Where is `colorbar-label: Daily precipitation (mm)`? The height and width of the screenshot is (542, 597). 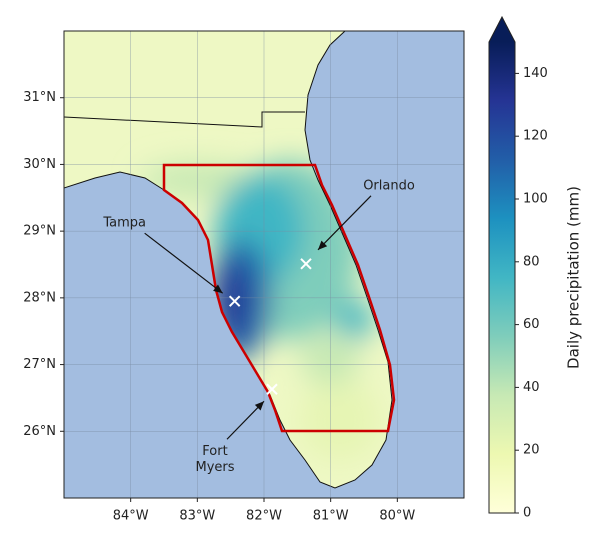
colorbar-label: Daily precipitation (mm) is located at coordinates (574, 277).